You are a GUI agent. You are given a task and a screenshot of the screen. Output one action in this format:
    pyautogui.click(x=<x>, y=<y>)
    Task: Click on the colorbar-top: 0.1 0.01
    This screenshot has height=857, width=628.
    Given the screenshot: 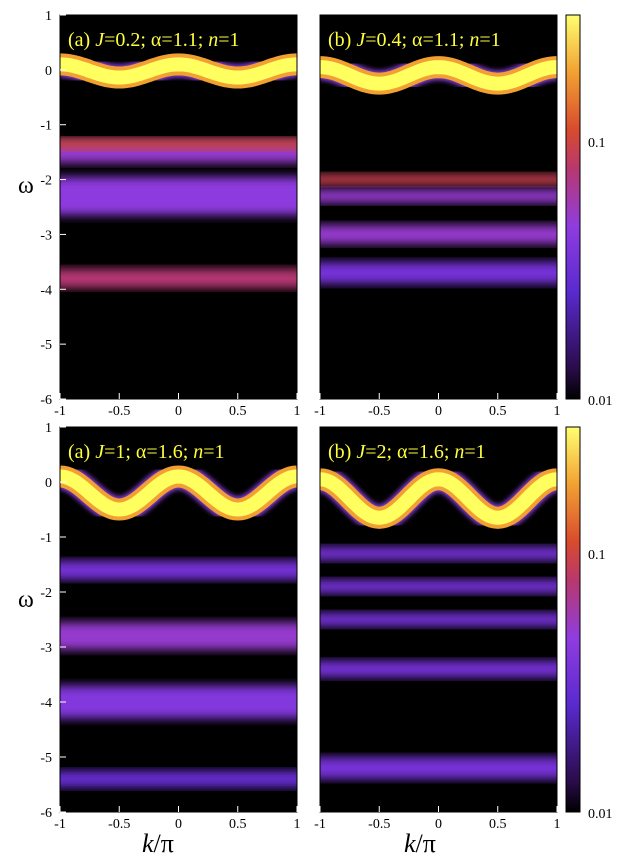 What is the action you would take?
    pyautogui.click(x=589, y=211)
    